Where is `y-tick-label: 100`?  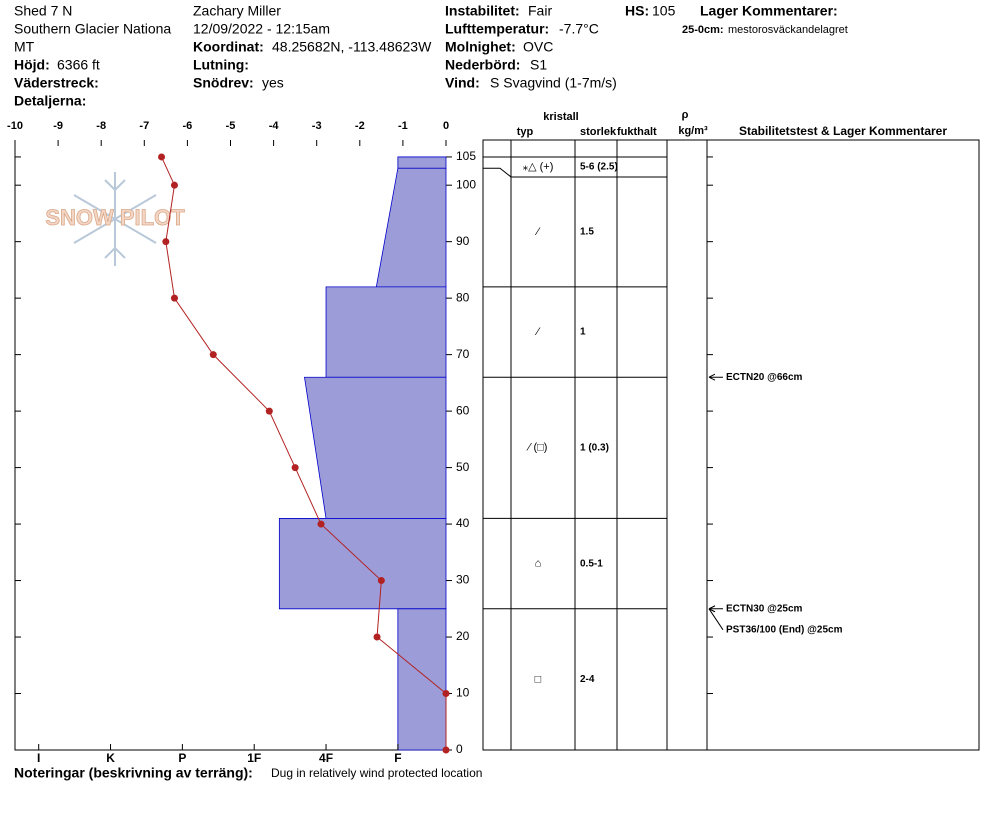 y-tick-label: 100 is located at coordinates (466, 184).